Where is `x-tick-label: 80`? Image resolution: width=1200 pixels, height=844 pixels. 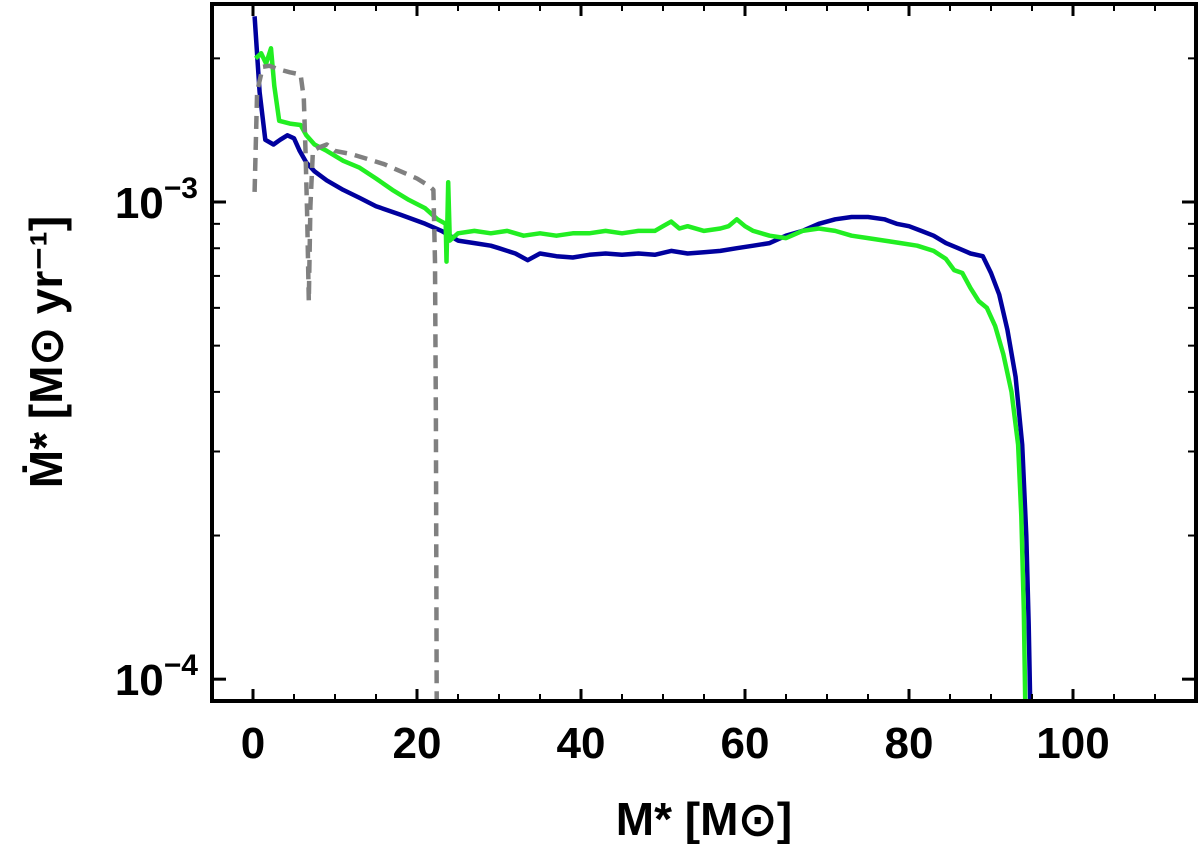
x-tick-label: 80 is located at coordinates (909, 743).